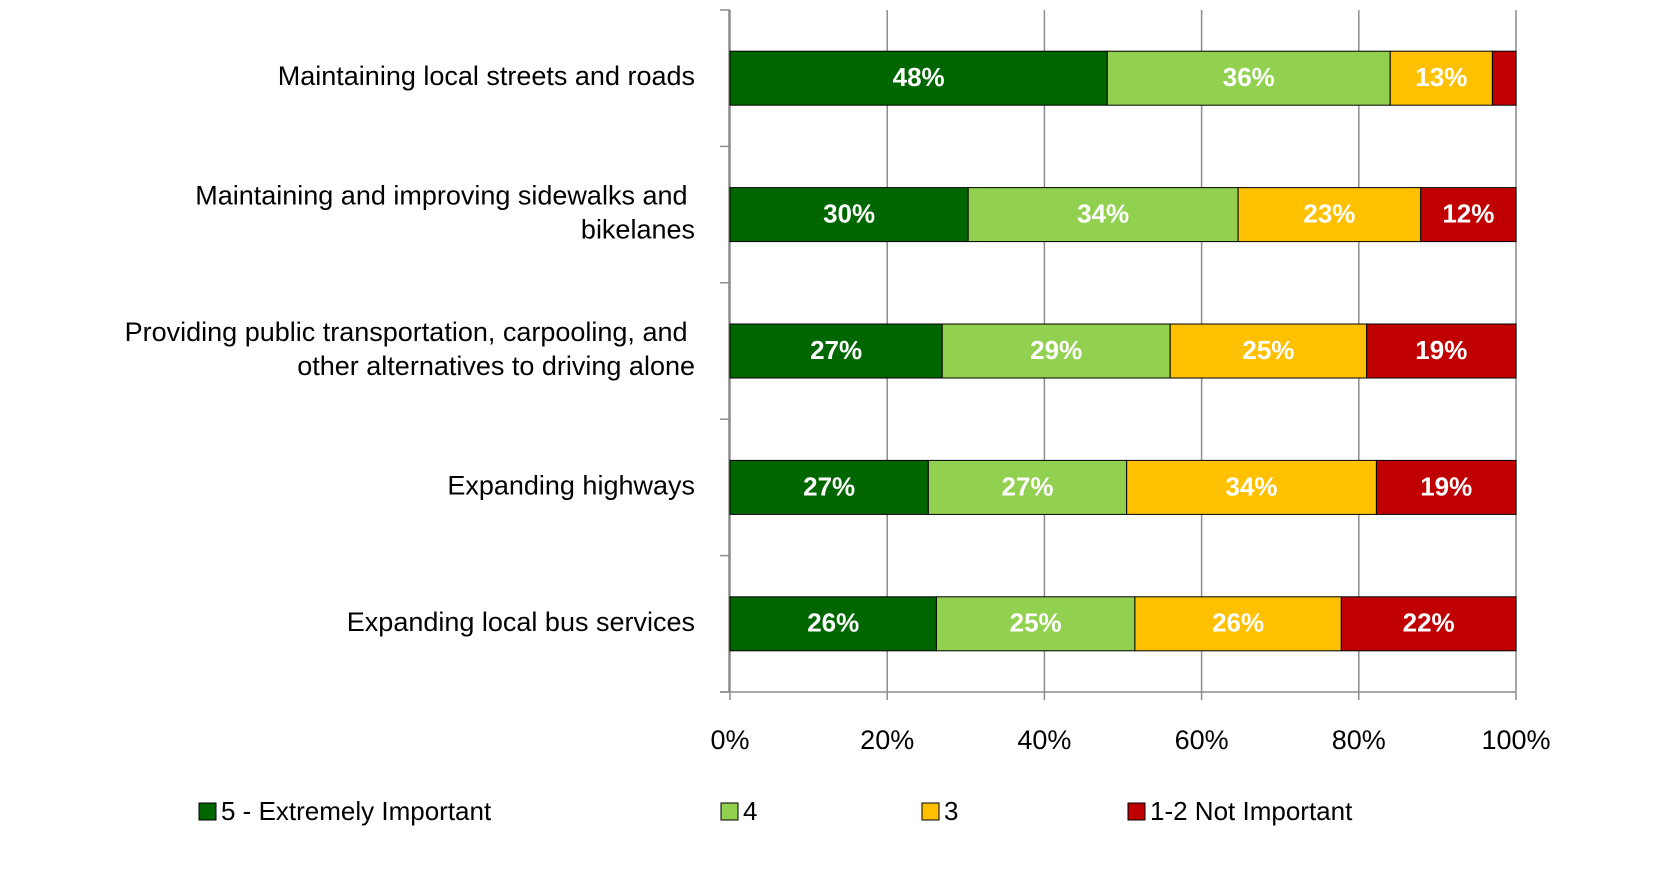 Image resolution: width=1658 pixels, height=879 pixels. Describe the element at coordinates (750, 811) in the screenshot. I see `legend-label: 4` at that location.